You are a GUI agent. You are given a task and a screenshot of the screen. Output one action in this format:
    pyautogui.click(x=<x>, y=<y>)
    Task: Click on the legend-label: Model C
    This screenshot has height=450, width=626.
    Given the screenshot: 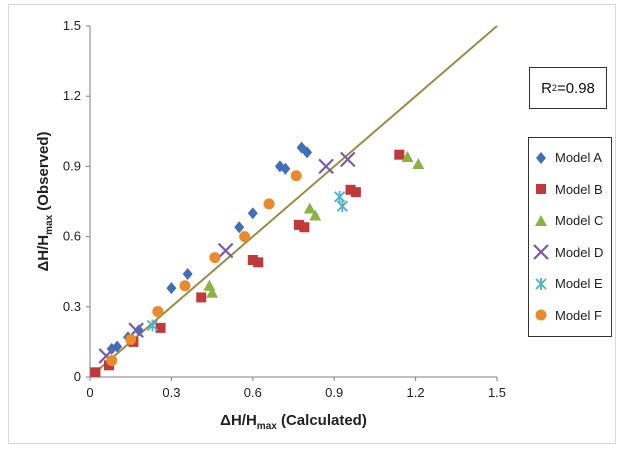 What is the action you would take?
    pyautogui.click(x=579, y=221)
    